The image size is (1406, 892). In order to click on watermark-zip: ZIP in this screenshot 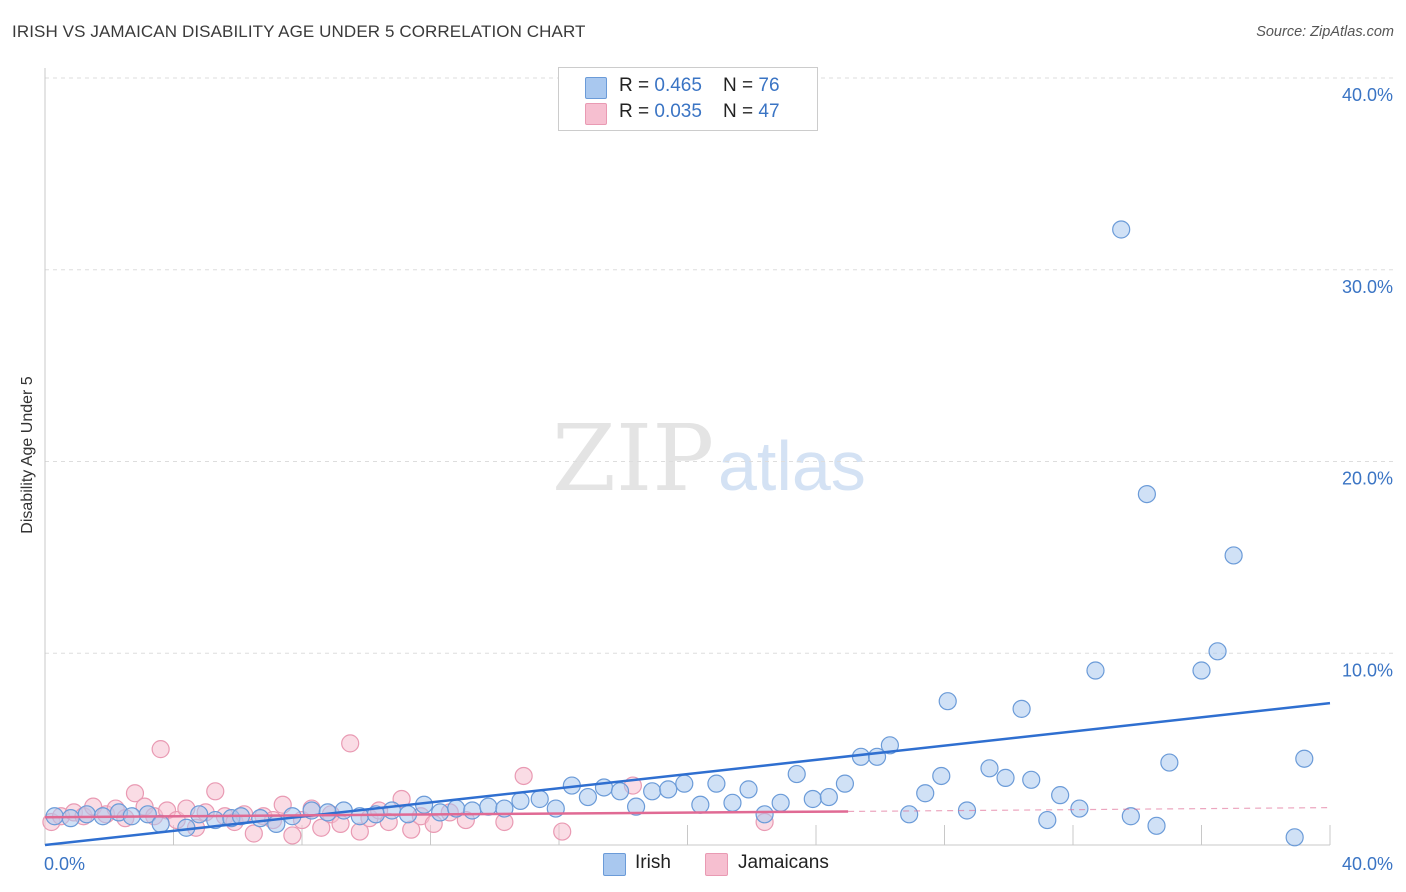, I will do `click(633, 458)`.